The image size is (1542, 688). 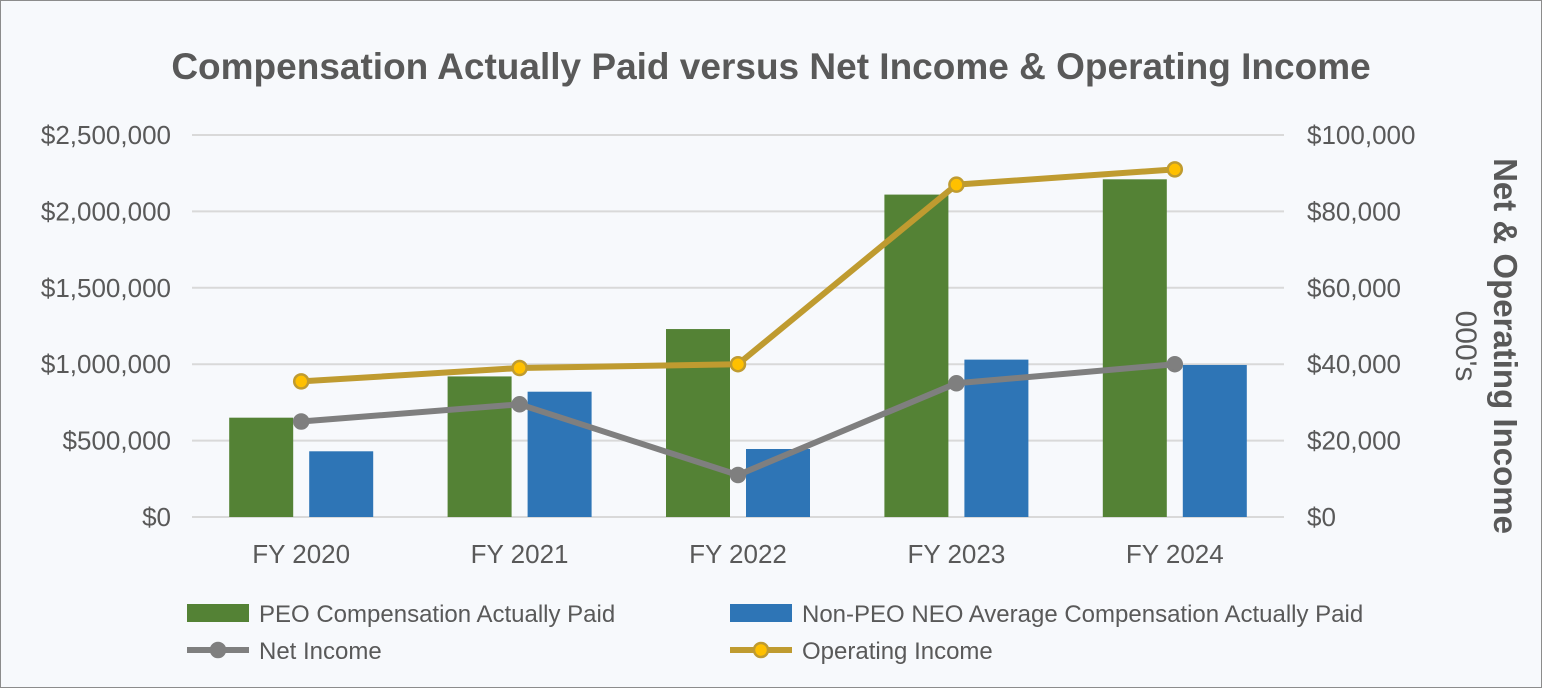 I want to click on right-axis-ticks: $0 $20,000 $40,000 $60,000 $80,000 $100,000, so click(x=1361, y=326).